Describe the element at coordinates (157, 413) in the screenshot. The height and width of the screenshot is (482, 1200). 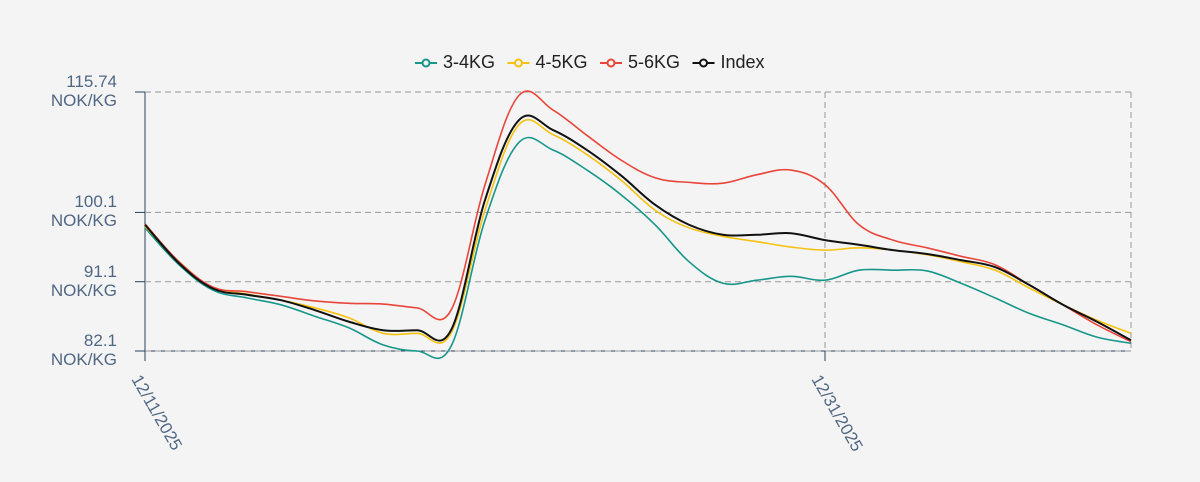
I see `x-tick-label: 12/11/2025` at that location.